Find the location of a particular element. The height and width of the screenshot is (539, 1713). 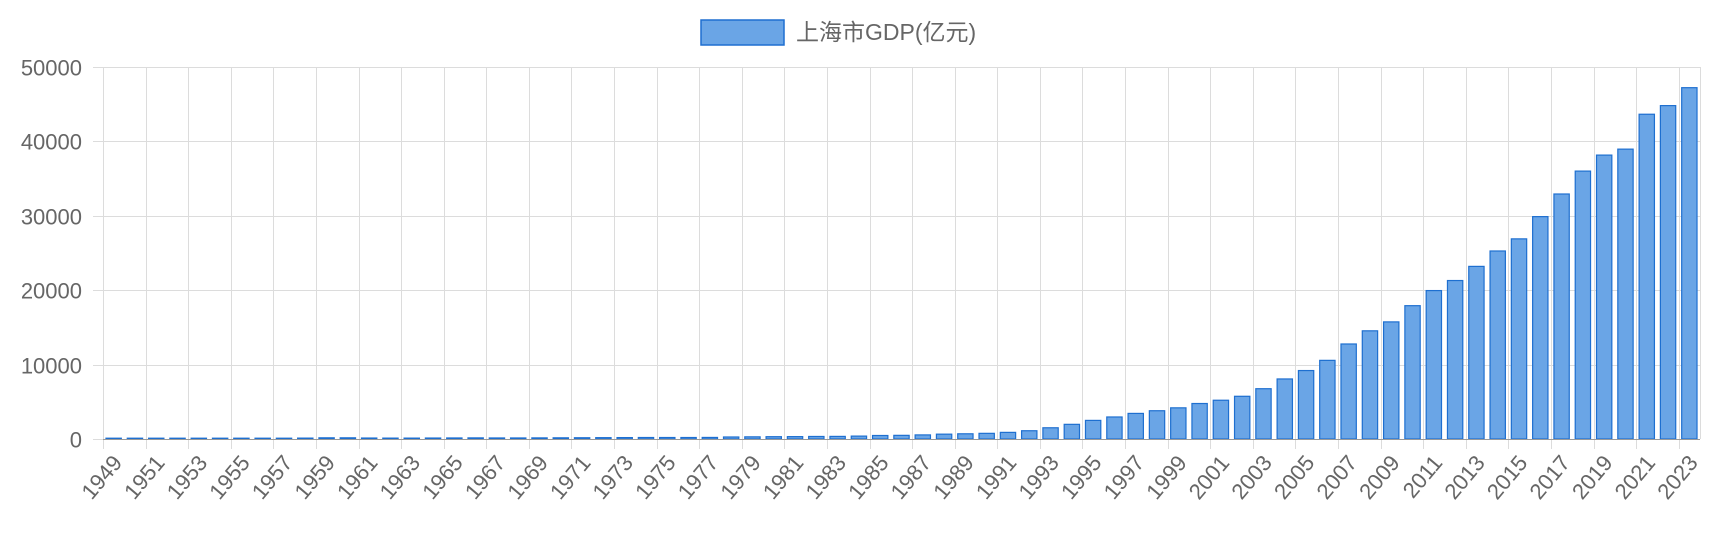

bar-1979 is located at coordinates (752, 438).